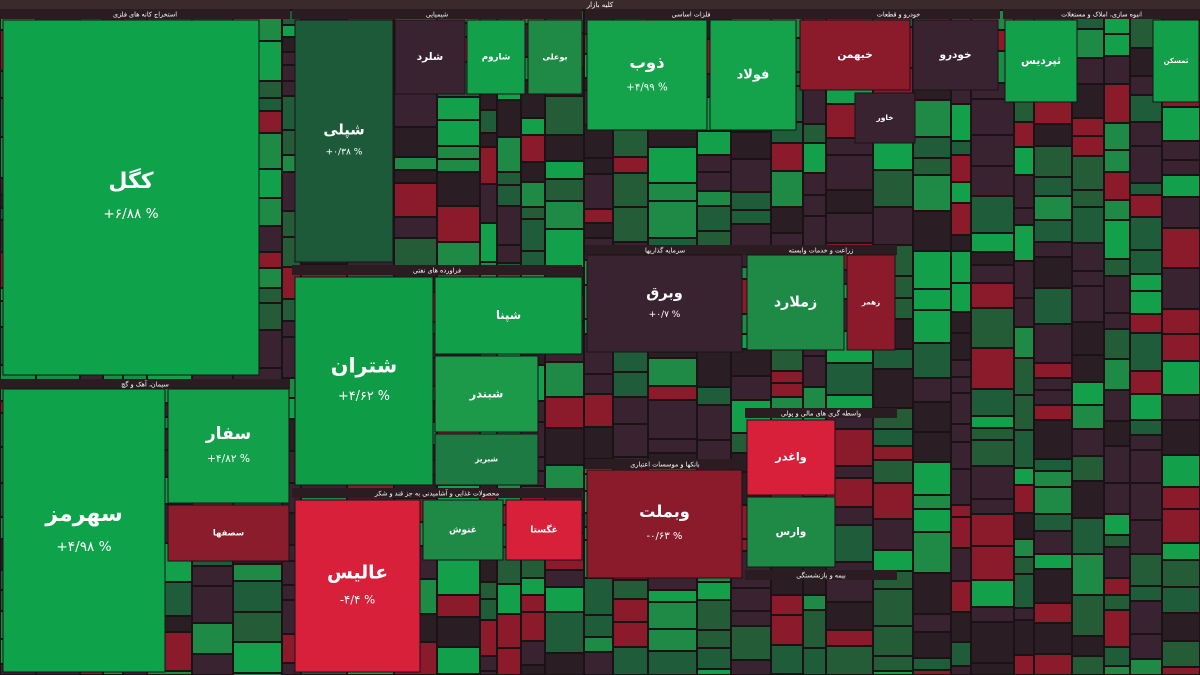 This screenshot has width=1200, height=675. Describe the element at coordinates (83, 547) in the screenshot. I see `tile-change: +۴/۹۸ %` at that location.